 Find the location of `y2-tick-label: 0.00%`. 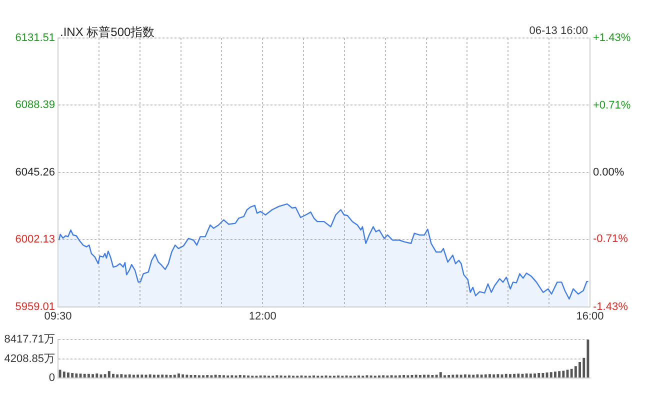

y2-tick-label: 0.00% is located at coordinates (608, 172).